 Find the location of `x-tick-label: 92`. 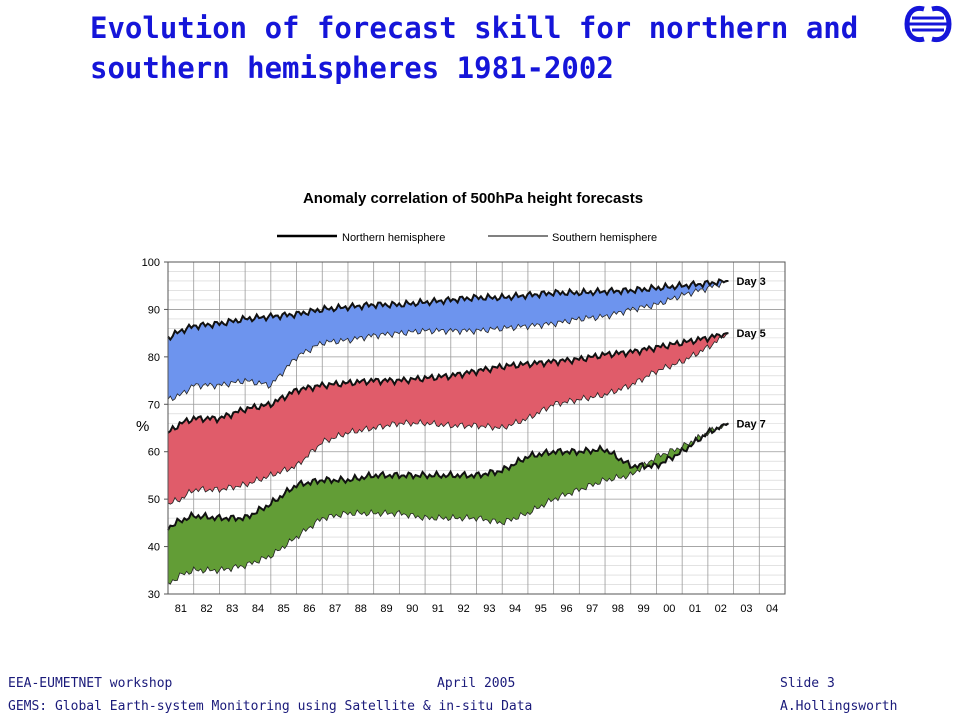

x-tick-label: 92 is located at coordinates (464, 609).